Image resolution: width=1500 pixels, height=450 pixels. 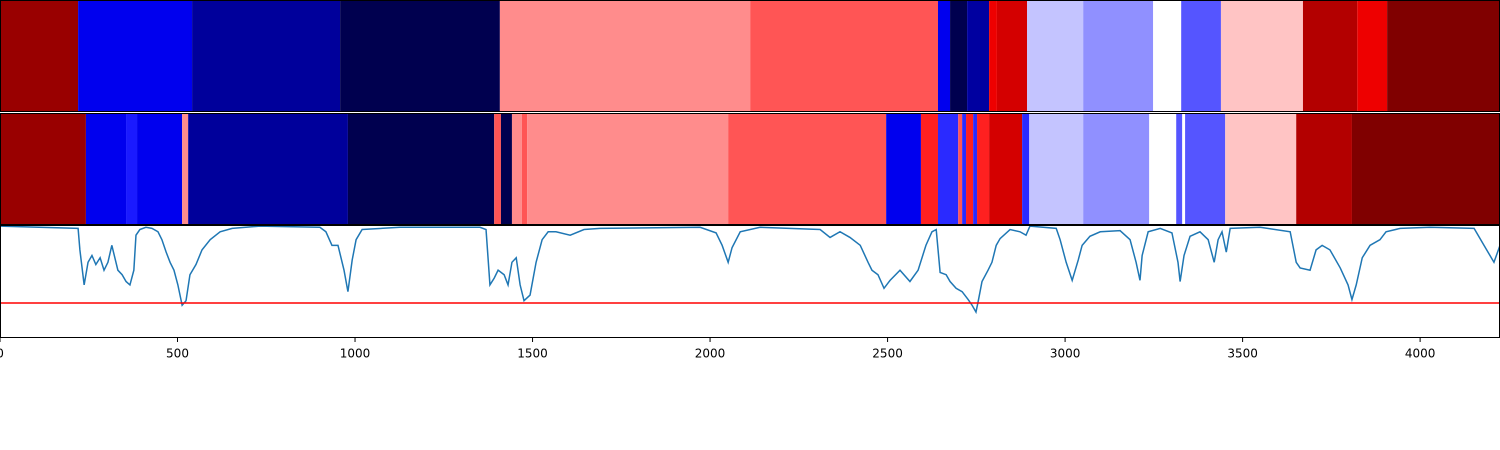 What do you see at coordinates (887, 354) in the screenshot?
I see `x-tick-label: 2500` at bounding box center [887, 354].